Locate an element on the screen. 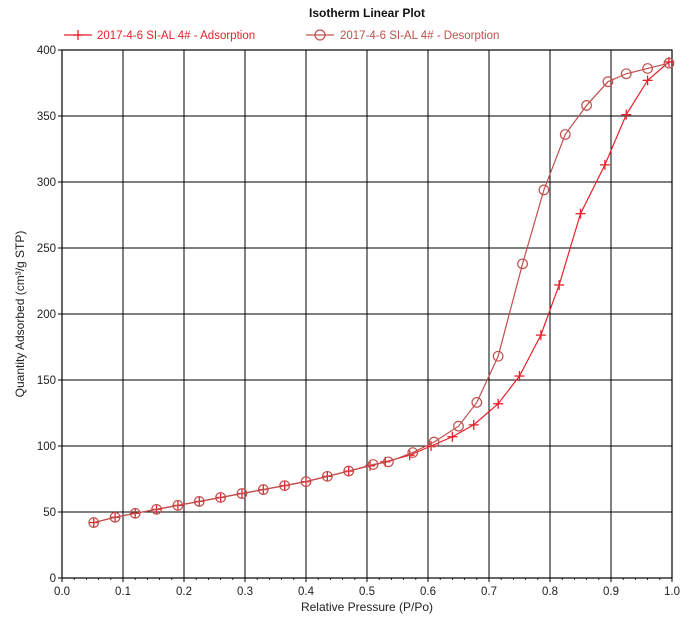 This screenshot has height=620, width=700. x-tick-label: 0.6 is located at coordinates (428, 592).